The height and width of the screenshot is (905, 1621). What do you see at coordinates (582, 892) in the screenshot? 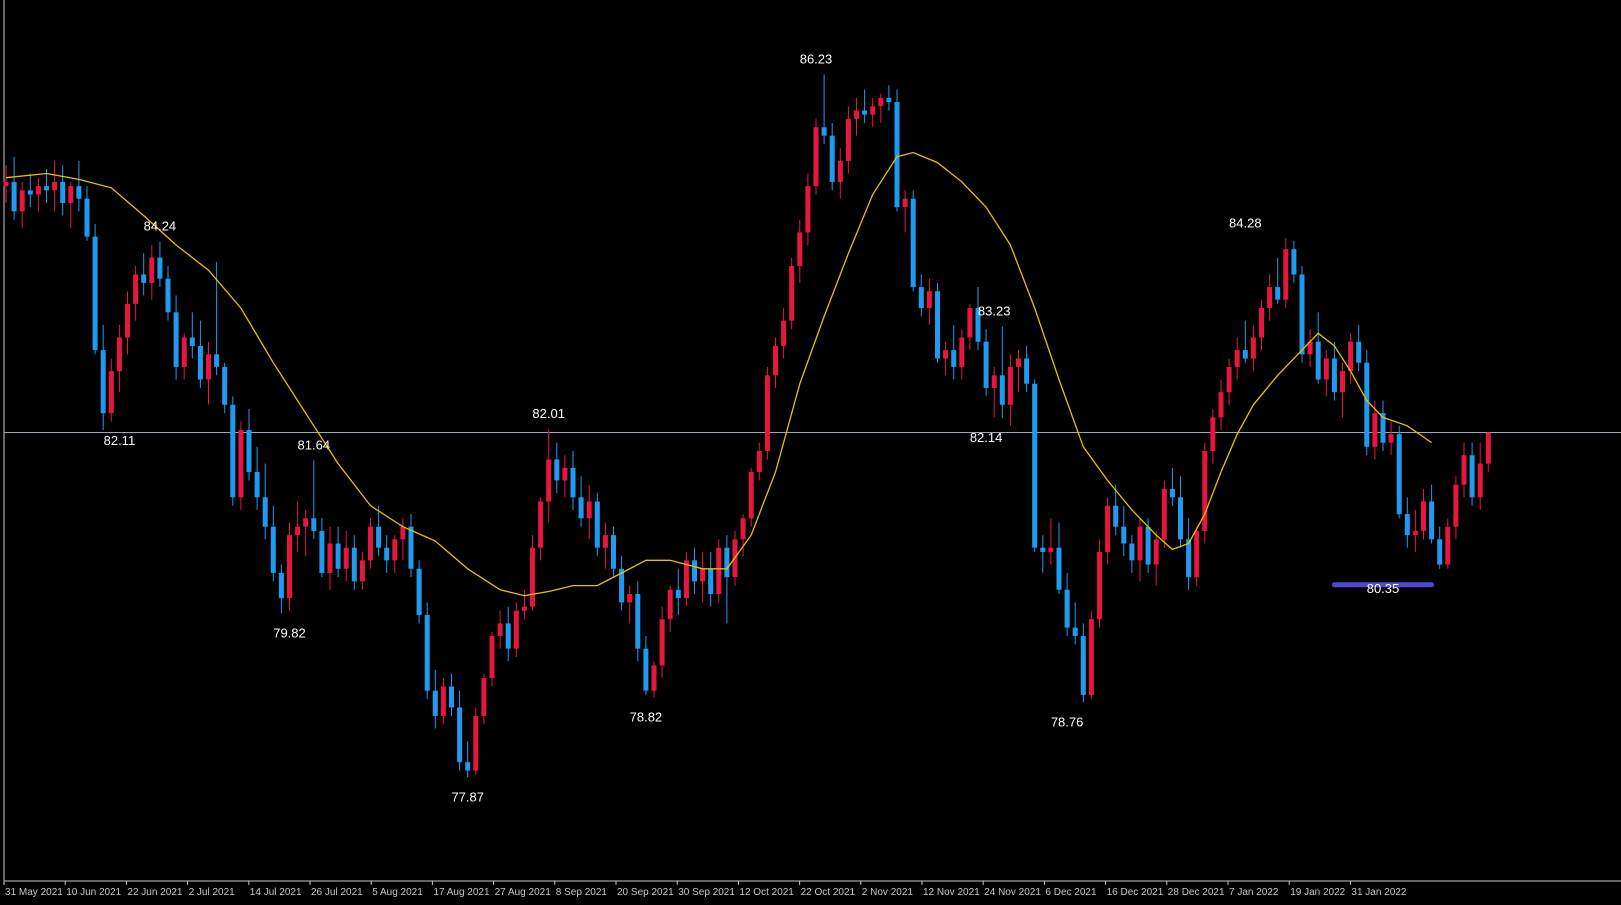
I see `x-tick-label: 8 Sep 2021` at bounding box center [582, 892].